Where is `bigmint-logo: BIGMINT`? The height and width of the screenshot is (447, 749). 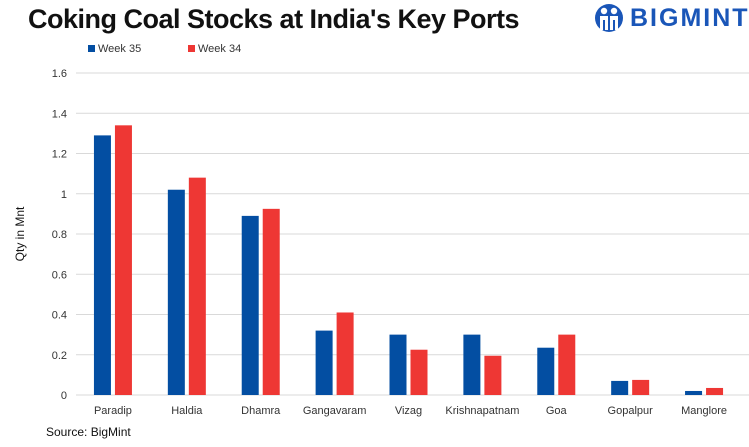 bigmint-logo: BIGMINT is located at coordinates (671, 18).